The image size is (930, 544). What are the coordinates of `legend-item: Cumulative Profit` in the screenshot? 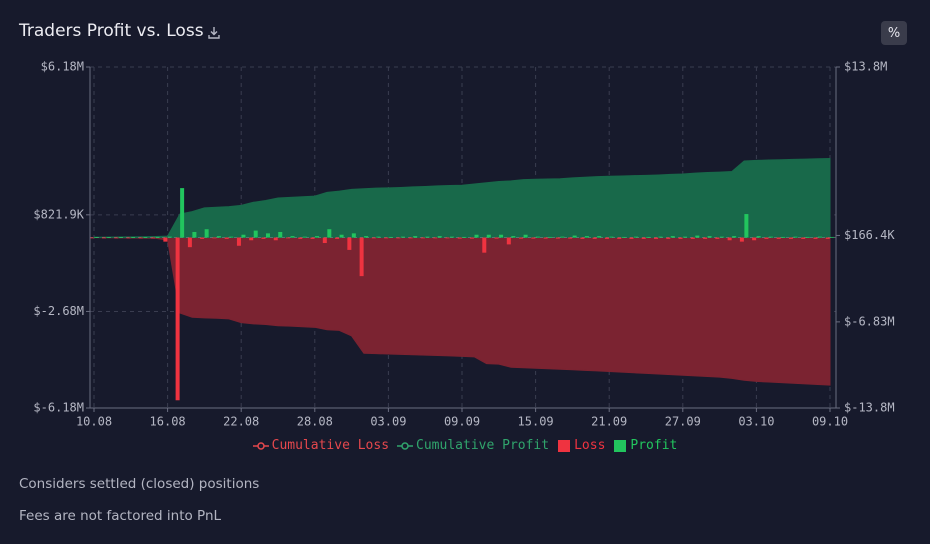 It's located at (473, 445).